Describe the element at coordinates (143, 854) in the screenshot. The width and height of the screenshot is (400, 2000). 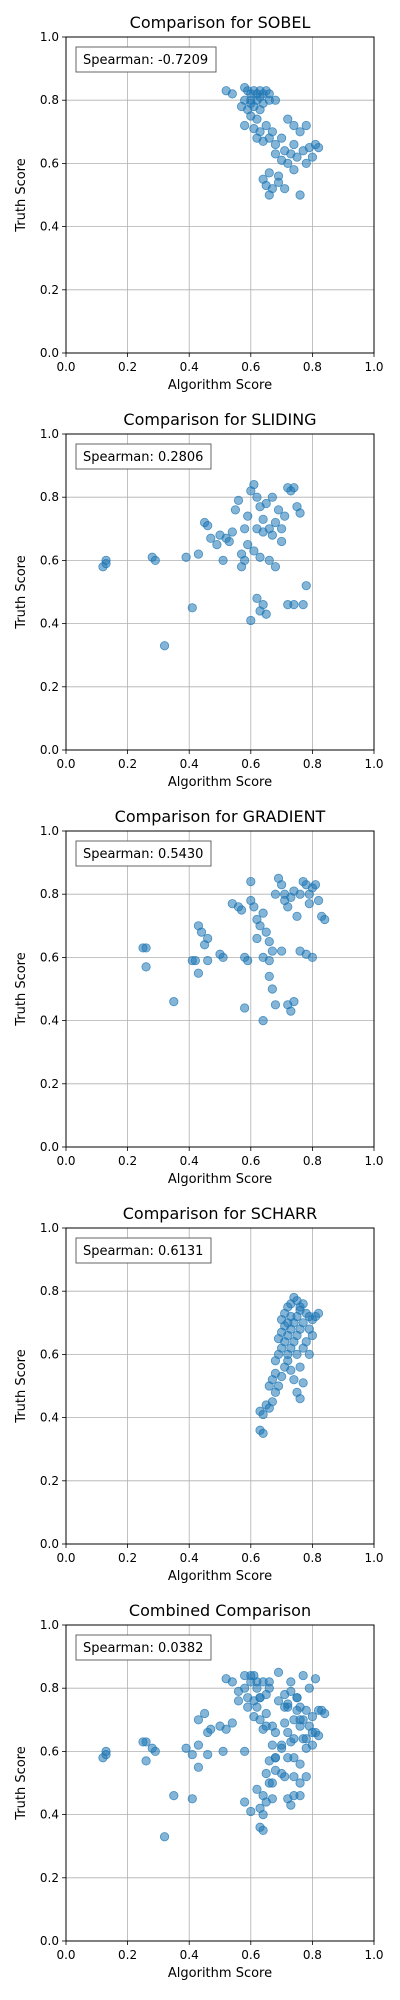
I see `spearman-label: Spearman: 0.5430` at that location.